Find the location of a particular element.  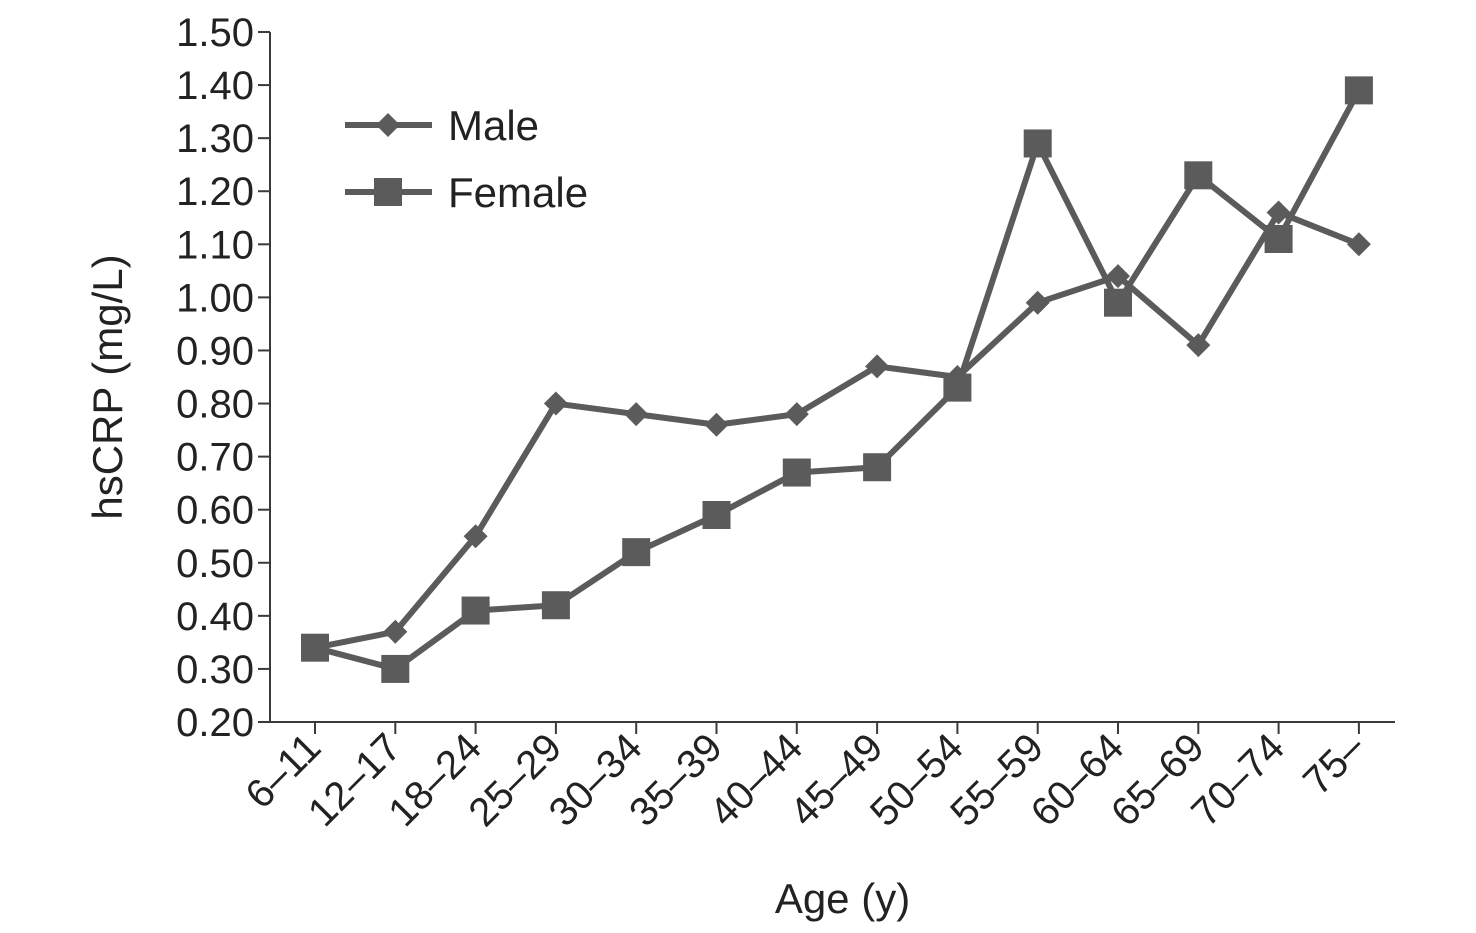

y-tick-label: 1.20 is located at coordinates (215, 192).